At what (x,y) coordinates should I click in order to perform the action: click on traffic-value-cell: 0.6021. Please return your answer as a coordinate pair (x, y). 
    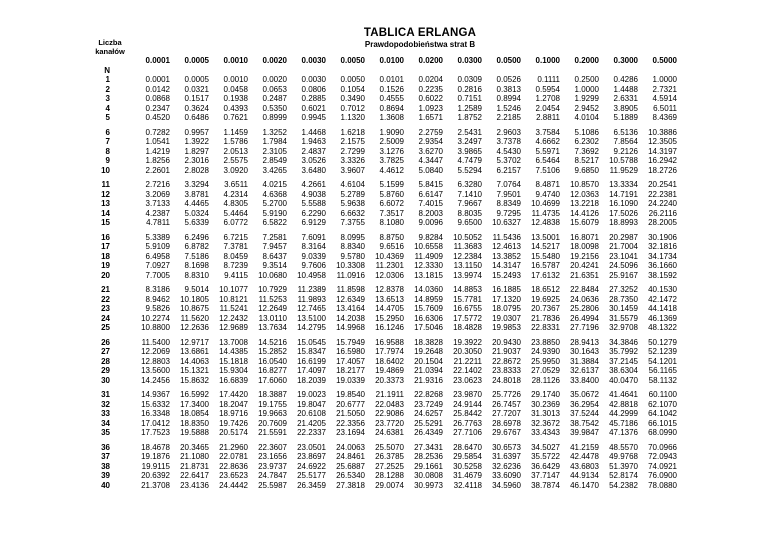
    Looking at the image, I should click on (313, 108).